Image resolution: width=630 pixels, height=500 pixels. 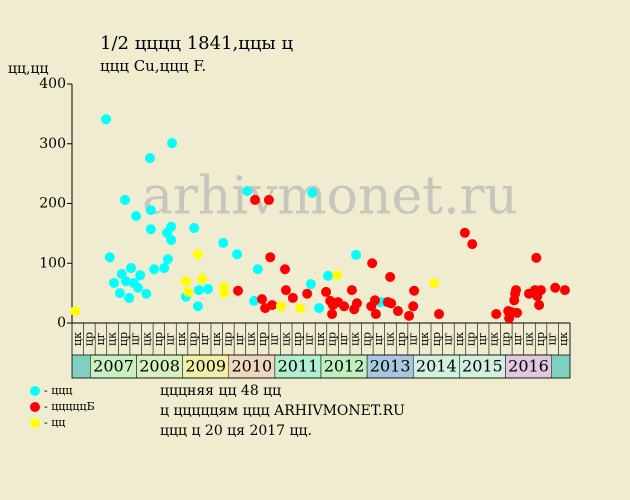 What do you see at coordinates (236, 431) in the screenshot?
I see `note: ццц ц 20 ця 2017 цц.` at bounding box center [236, 431].